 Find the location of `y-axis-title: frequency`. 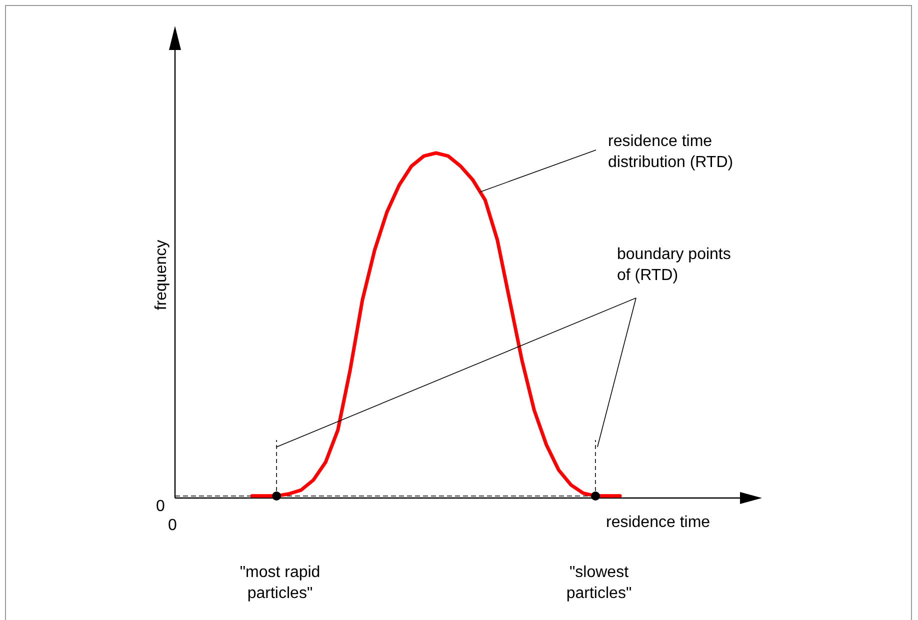

y-axis-title: frequency is located at coordinates (161, 275).